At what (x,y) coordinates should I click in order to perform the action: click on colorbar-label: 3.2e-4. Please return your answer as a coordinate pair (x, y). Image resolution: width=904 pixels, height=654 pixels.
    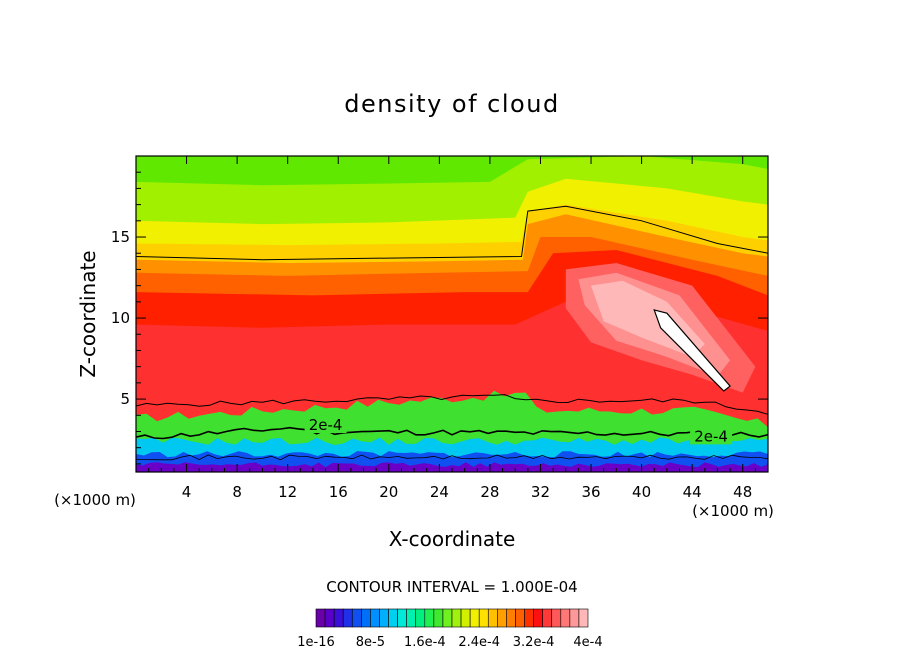
    Looking at the image, I should click on (534, 642).